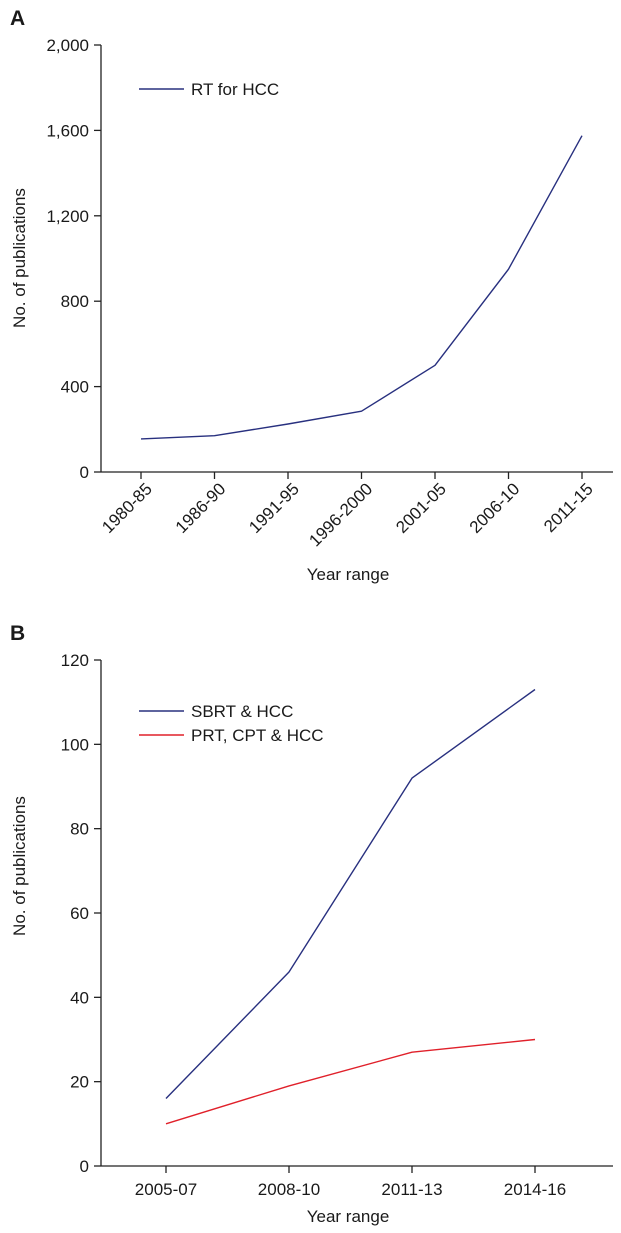 This screenshot has width=621, height=1233. What do you see at coordinates (67, 216) in the screenshot?
I see `y-tick-label-a: 1,200` at bounding box center [67, 216].